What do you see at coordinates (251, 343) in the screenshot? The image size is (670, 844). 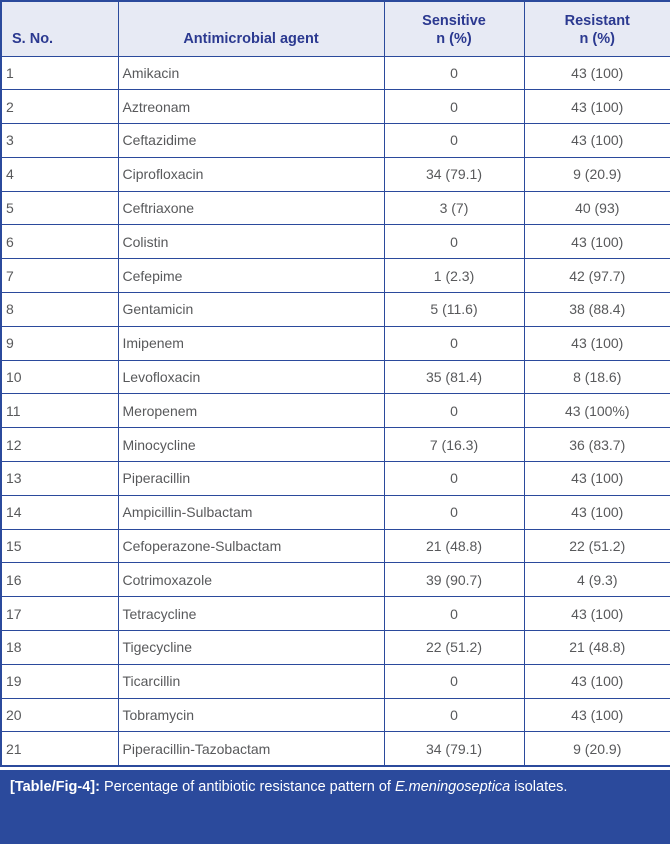 I see `cell-agent: Imipenem` at bounding box center [251, 343].